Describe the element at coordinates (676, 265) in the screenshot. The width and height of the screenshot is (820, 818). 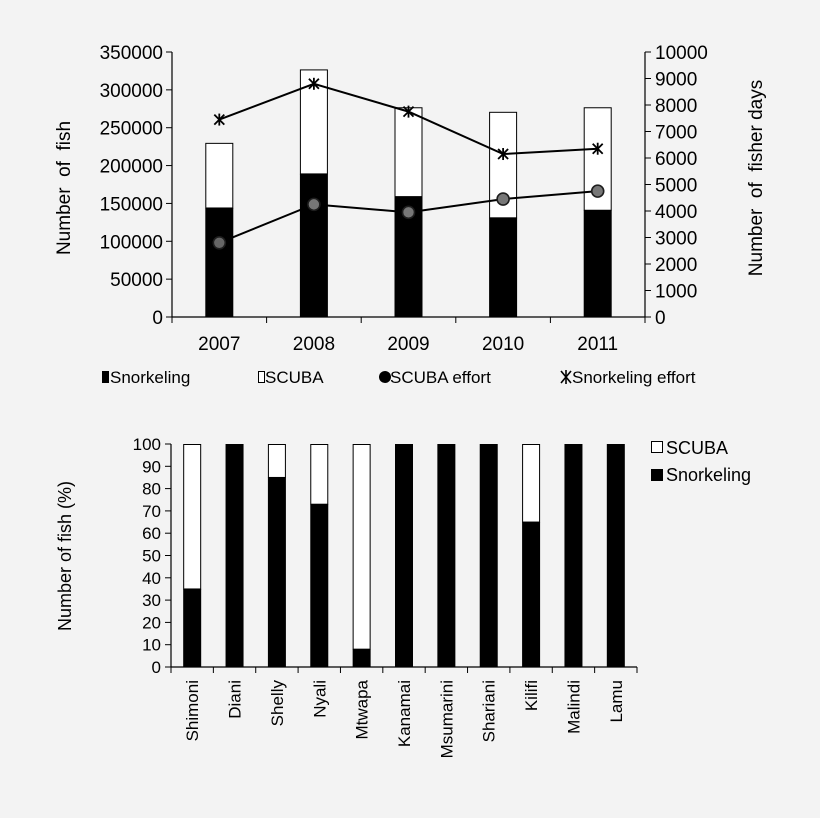
I see `top-right-tick-label: 2000` at that location.